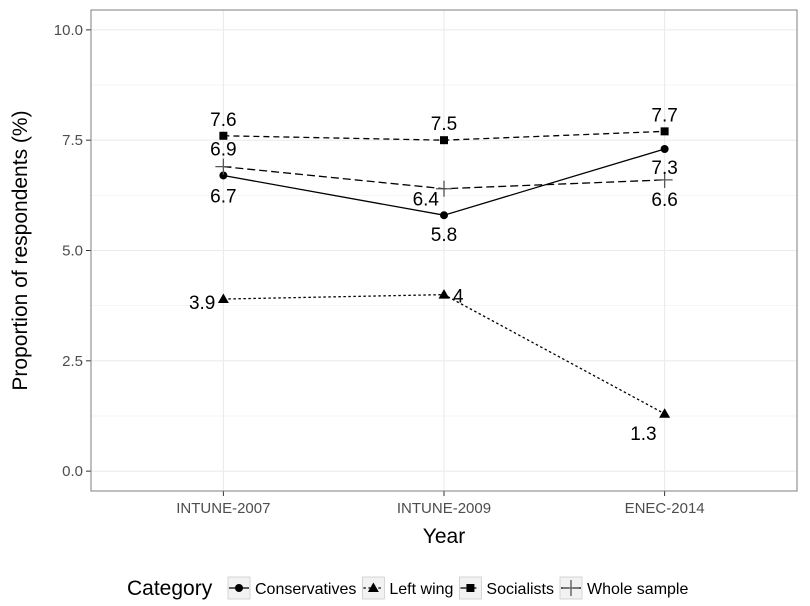 The width and height of the screenshot is (810, 606). What do you see at coordinates (643, 434) in the screenshot?
I see `data-label-left-wing: 1.3` at bounding box center [643, 434].